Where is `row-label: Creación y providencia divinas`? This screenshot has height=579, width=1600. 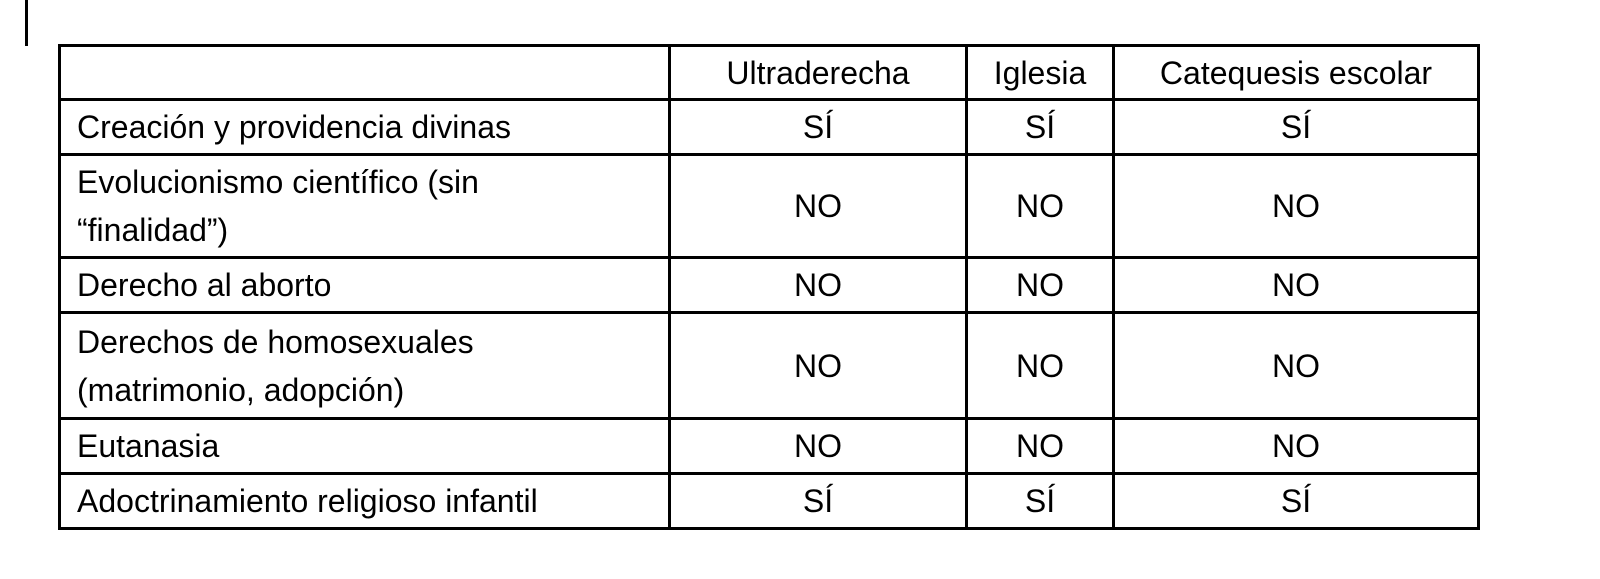 row-label: Creación y providencia divinas is located at coordinates (364, 127).